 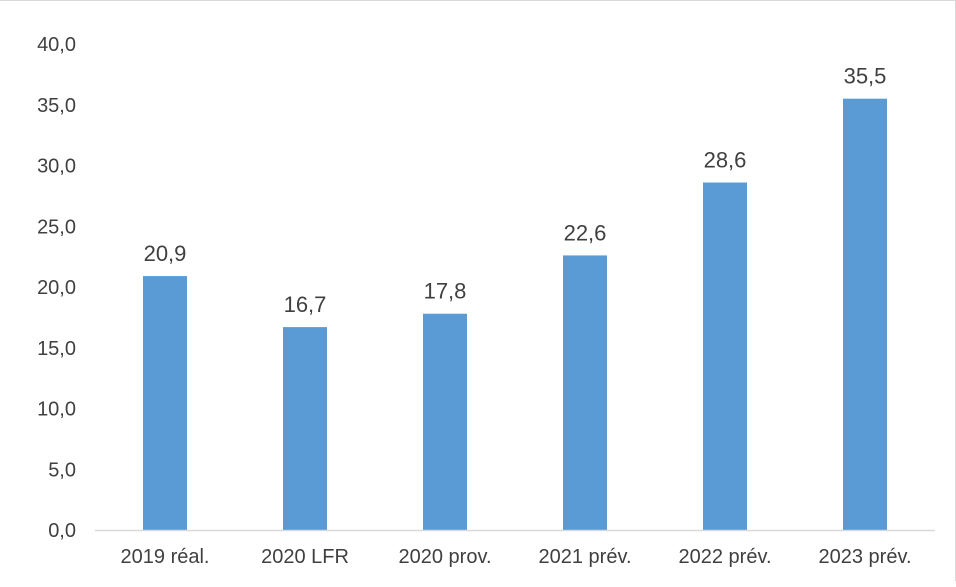 What do you see at coordinates (56, 410) in the screenshot?
I see `y-tick-label: 10,0` at bounding box center [56, 410].